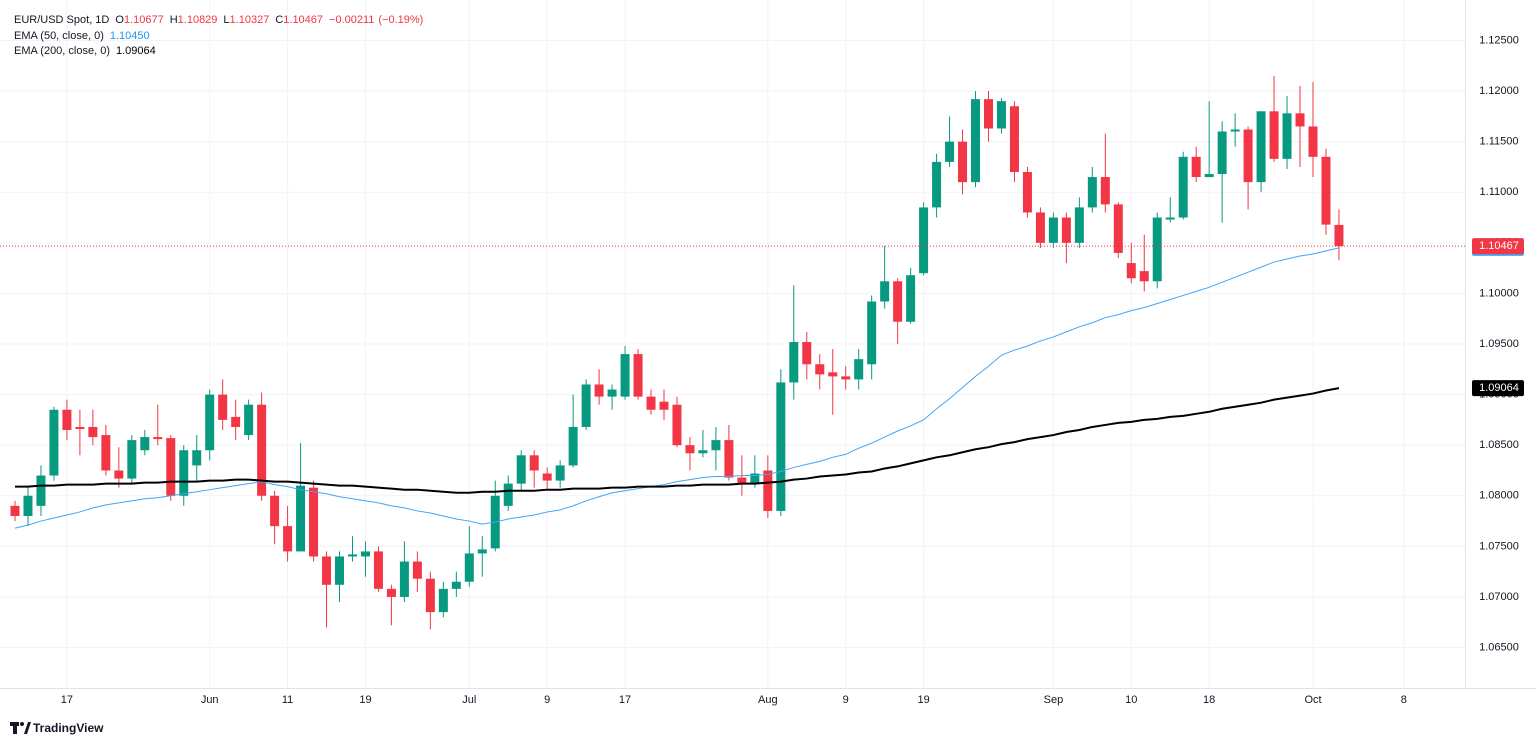 Image resolution: width=1536 pixels, height=744 pixels. What do you see at coordinates (1404, 700) in the screenshot?
I see `x-tick-label: 8` at bounding box center [1404, 700].